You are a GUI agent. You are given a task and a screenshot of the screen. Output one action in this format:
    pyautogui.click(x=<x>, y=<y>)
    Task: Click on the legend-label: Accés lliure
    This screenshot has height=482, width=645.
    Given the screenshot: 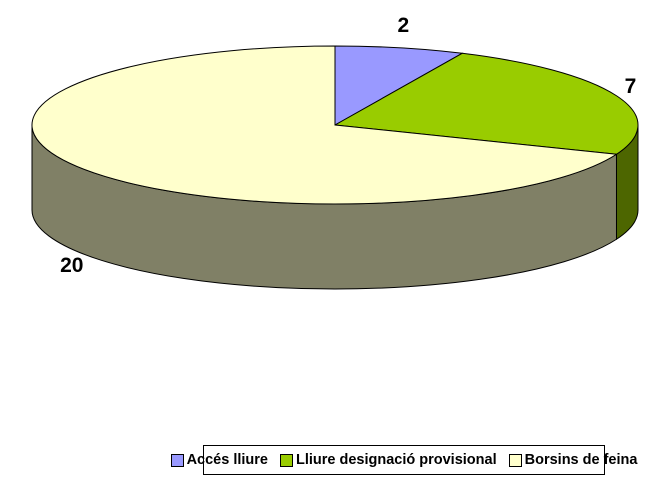 What is the action you would take?
    pyautogui.click(x=227, y=460)
    